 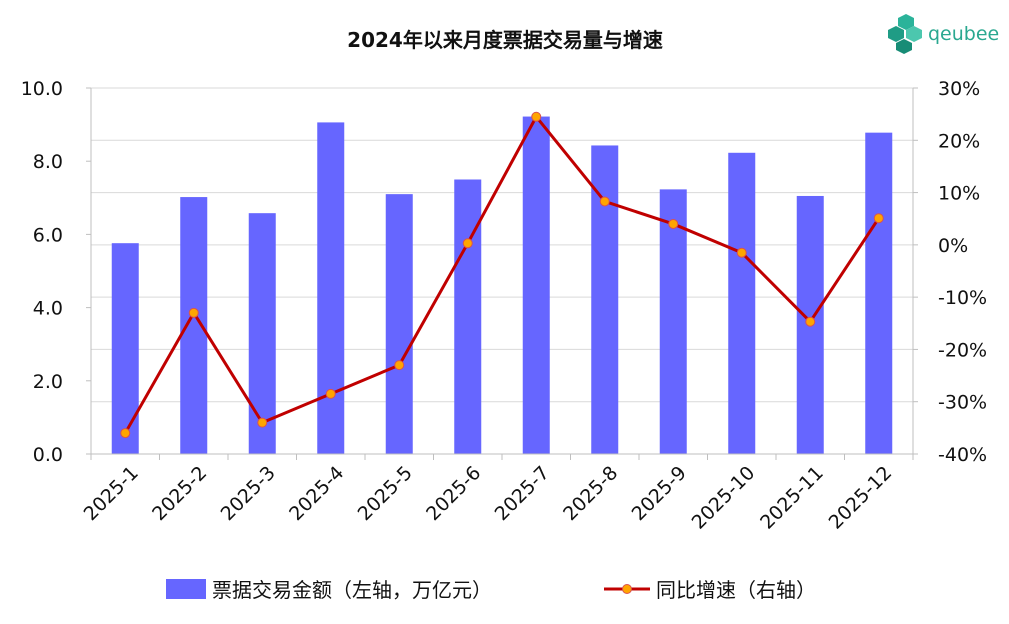 I want to click on right-tick-label: -40%, so click(x=962, y=455).